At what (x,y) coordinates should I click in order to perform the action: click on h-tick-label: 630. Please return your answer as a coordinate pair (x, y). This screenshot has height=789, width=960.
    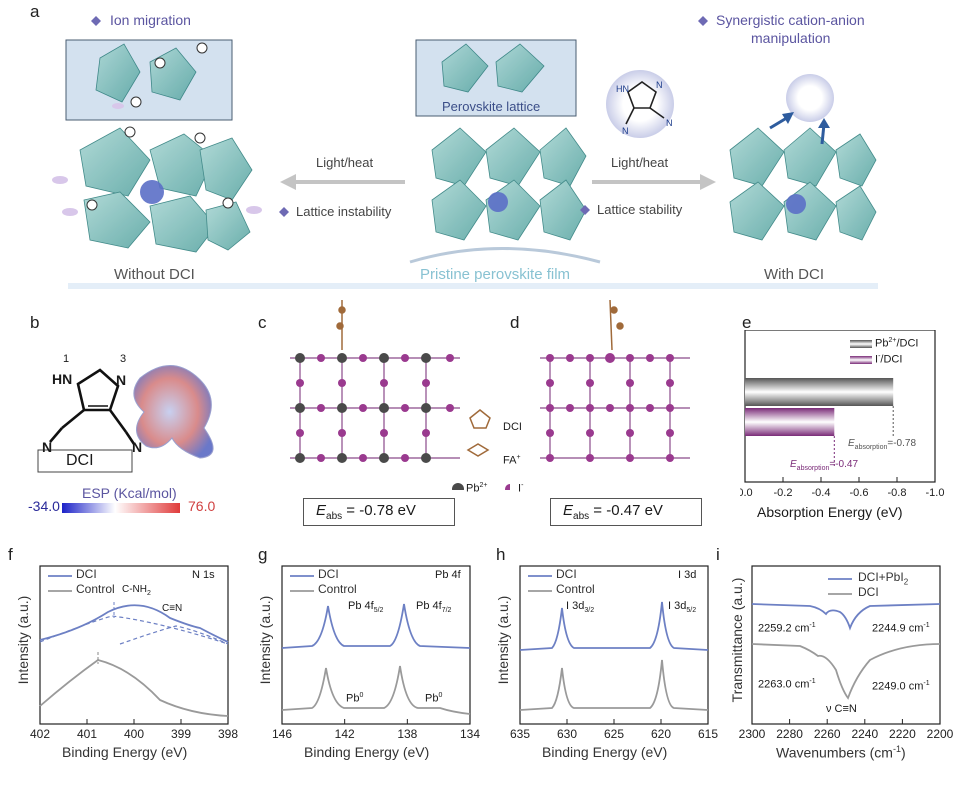
    Looking at the image, I should click on (567, 734).